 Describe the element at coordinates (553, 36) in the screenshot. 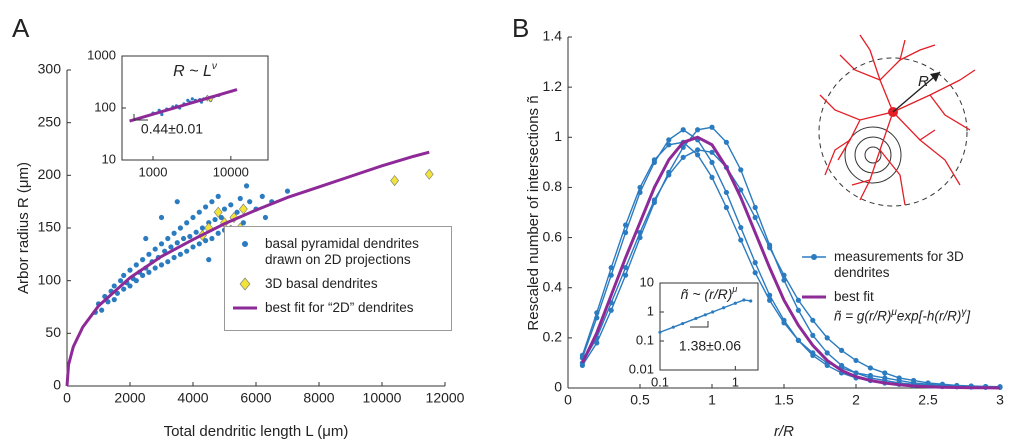

I see `y-tick-label: 1.4` at that location.